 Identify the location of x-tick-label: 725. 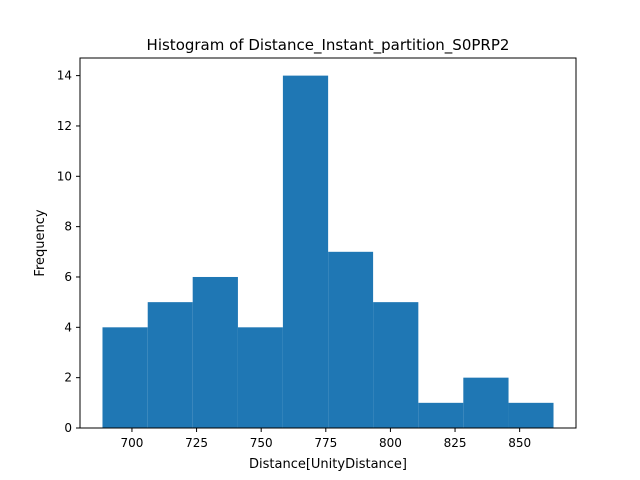
(196, 443).